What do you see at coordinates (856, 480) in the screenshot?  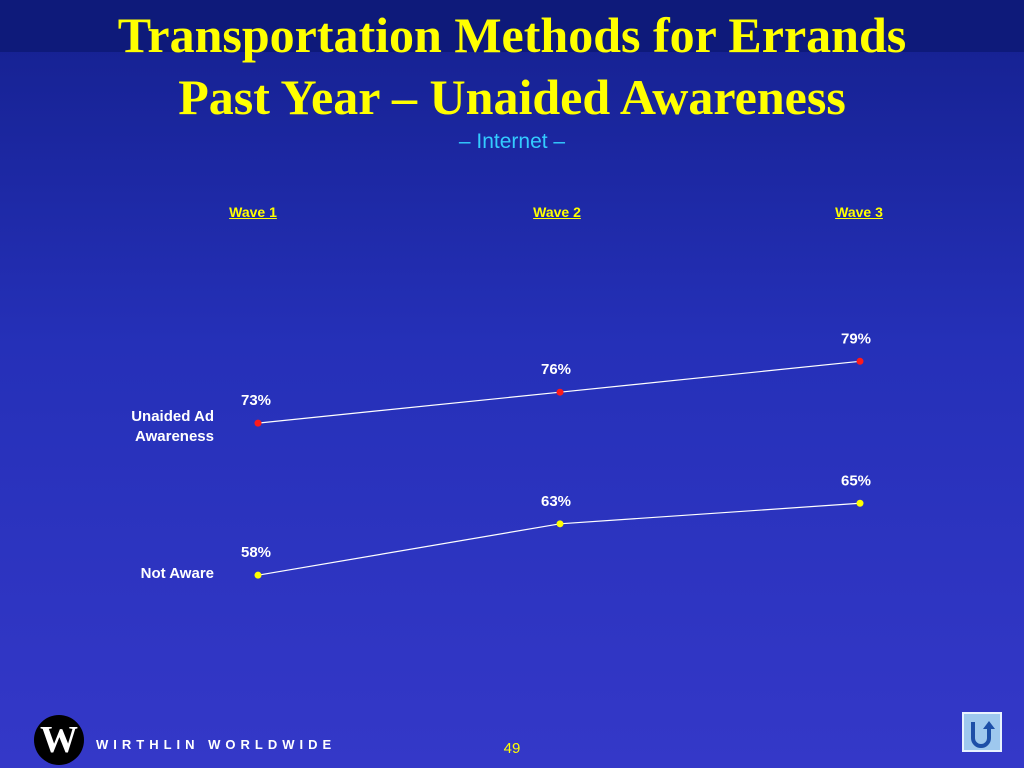 I see `data-label-1-2: 65%` at bounding box center [856, 480].